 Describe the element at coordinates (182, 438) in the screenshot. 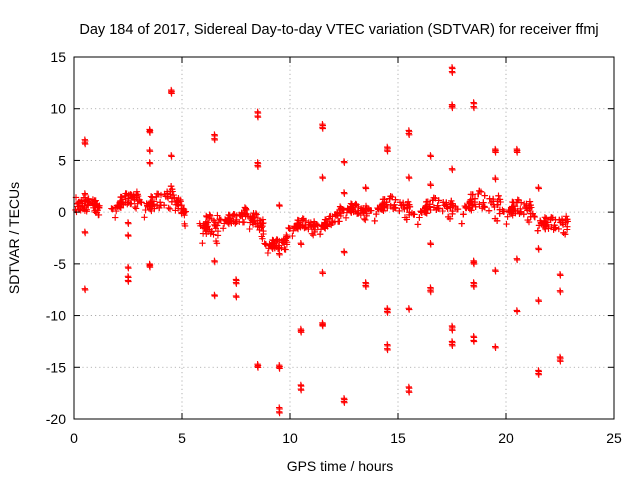

I see `x-tick-label: 5` at that location.